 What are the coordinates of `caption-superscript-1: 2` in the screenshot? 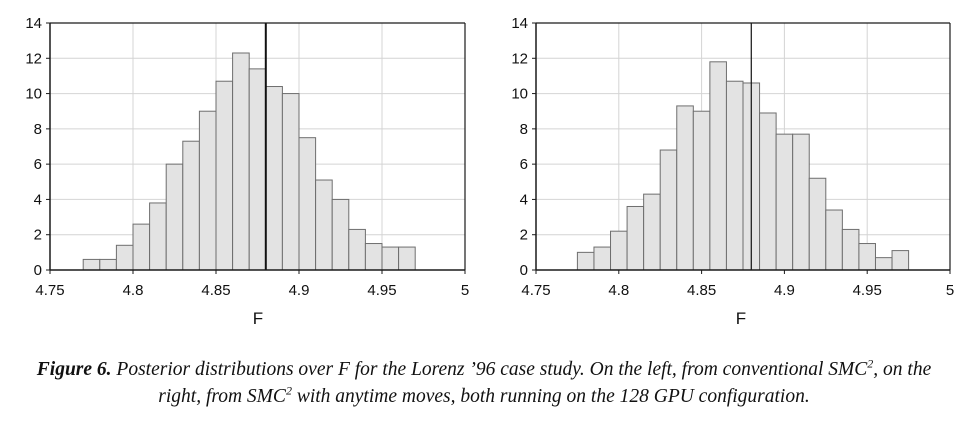 It's located at (870, 363).